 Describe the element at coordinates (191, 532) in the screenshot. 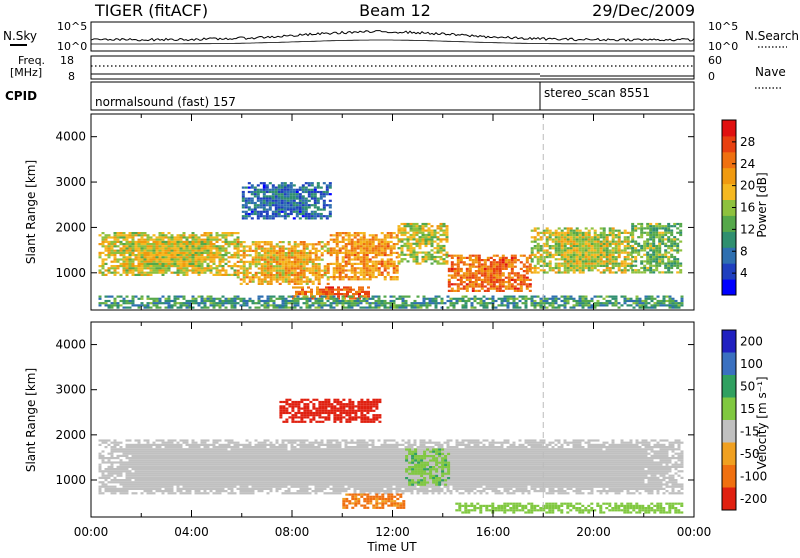

I see `velocity-xtick-label: 04:00` at that location.